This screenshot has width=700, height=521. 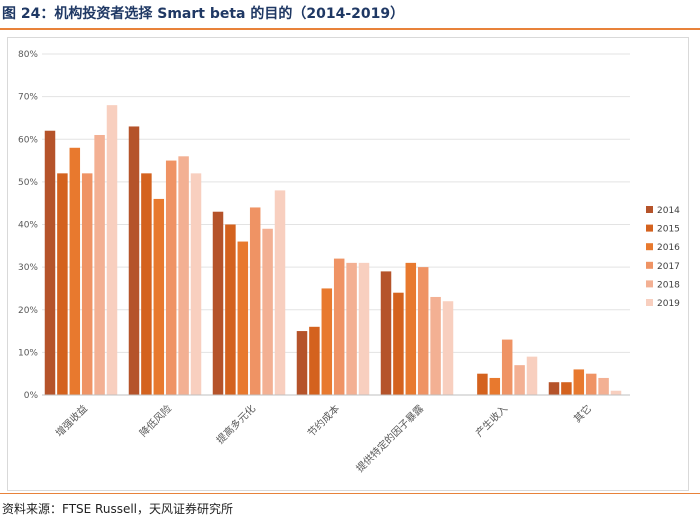 I want to click on y-tick-label: 10%, so click(x=28, y=353).